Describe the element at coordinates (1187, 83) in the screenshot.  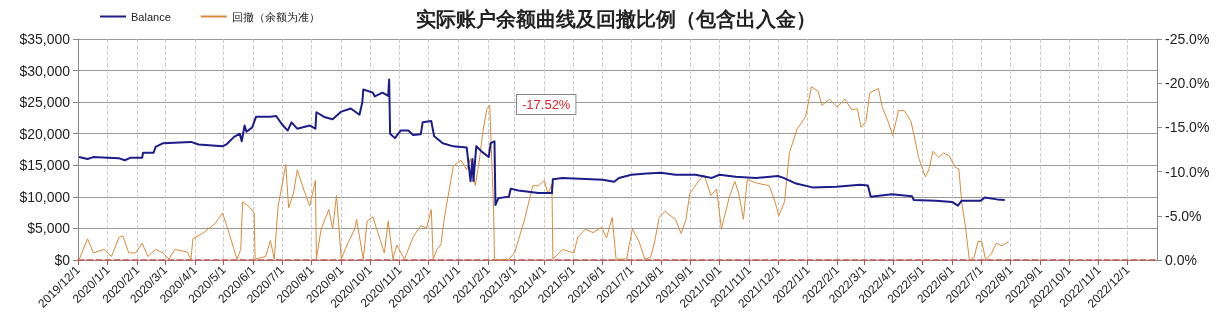
I see `y2-tick-label: -20.0%` at that location.